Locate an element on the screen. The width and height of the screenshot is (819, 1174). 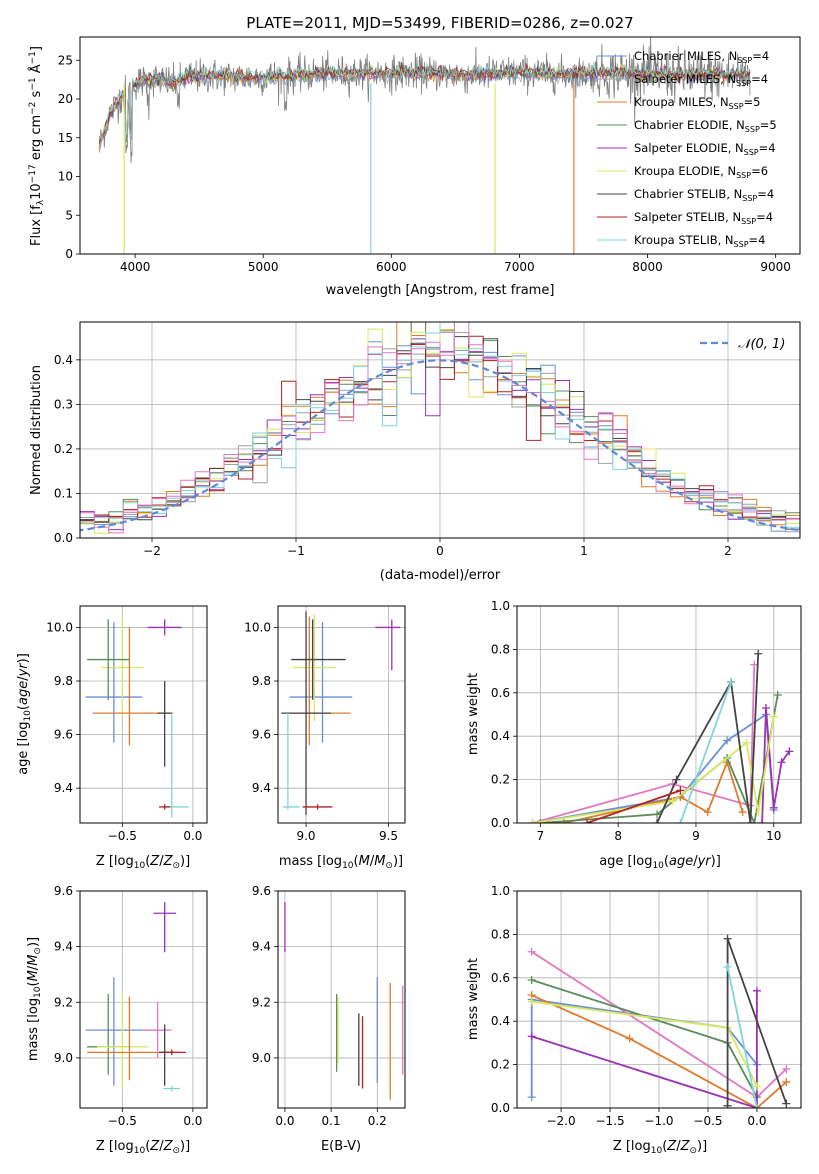
y-tick-label: 5 is located at coordinates (69, 215).